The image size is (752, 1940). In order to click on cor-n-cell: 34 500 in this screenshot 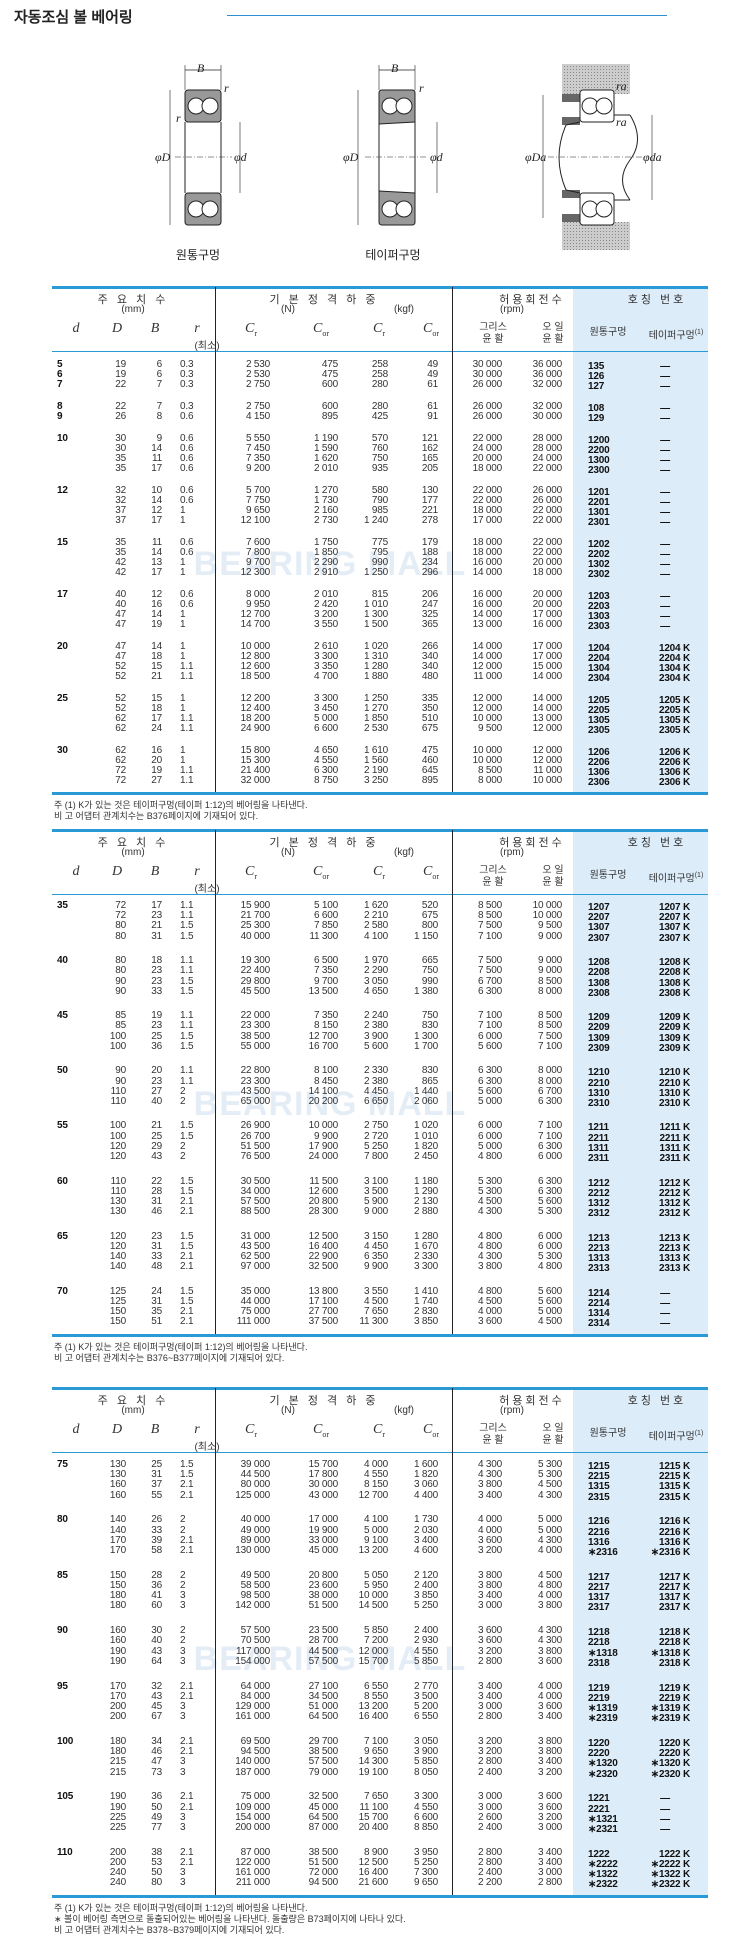, I will do `click(323, 1696)`.